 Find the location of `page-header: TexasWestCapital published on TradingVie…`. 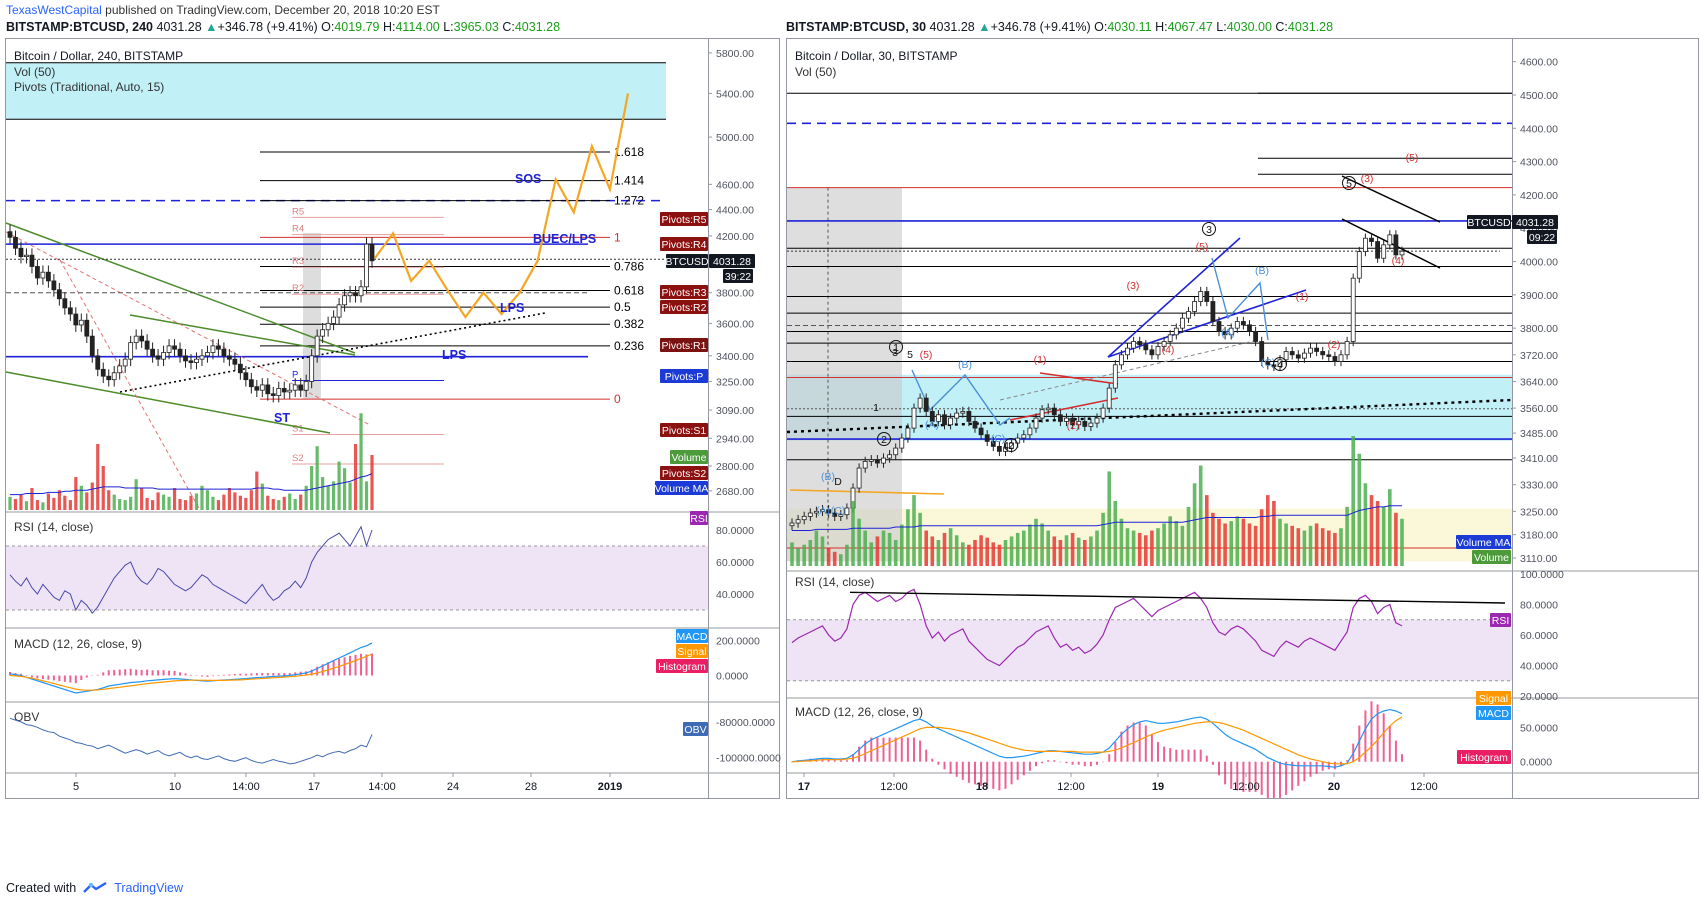

page-header: TexasWestCapital published on TradingVie… is located at coordinates (852, 20).